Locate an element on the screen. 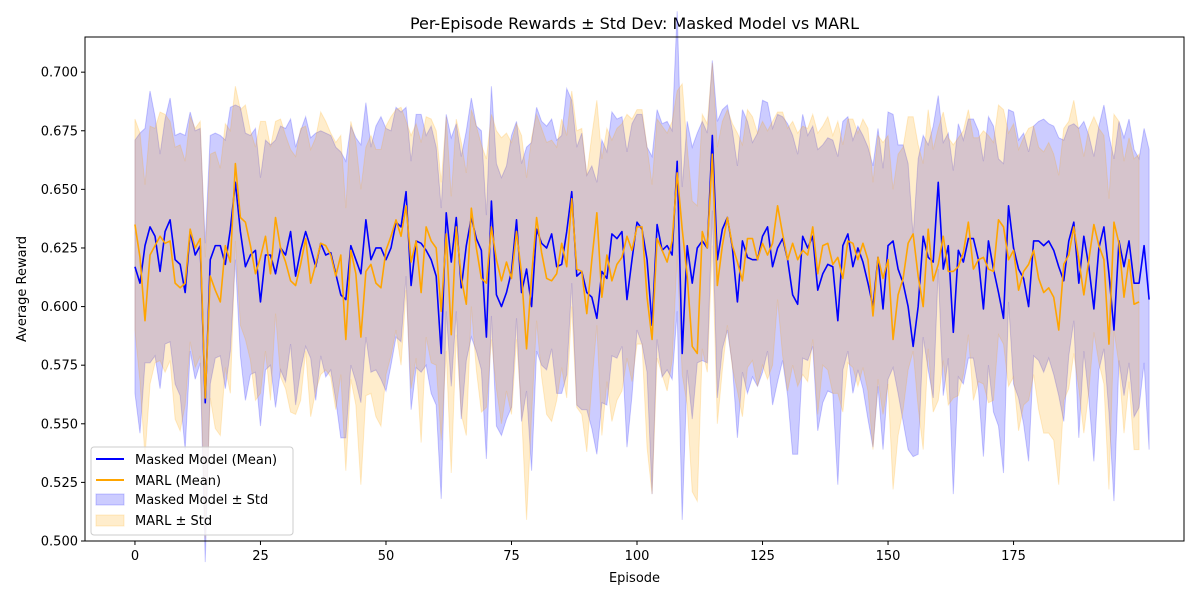 This screenshot has height=600, width=1200. legend-label-masked-std: Masked Model ± Std is located at coordinates (201, 500).